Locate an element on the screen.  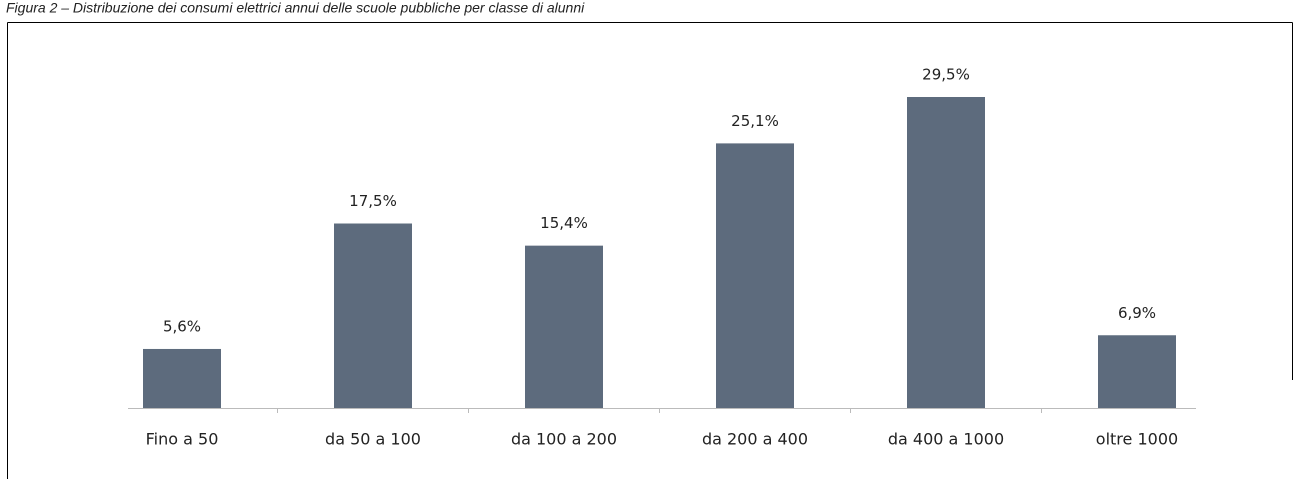
value-label: 5,6% is located at coordinates (182, 326).